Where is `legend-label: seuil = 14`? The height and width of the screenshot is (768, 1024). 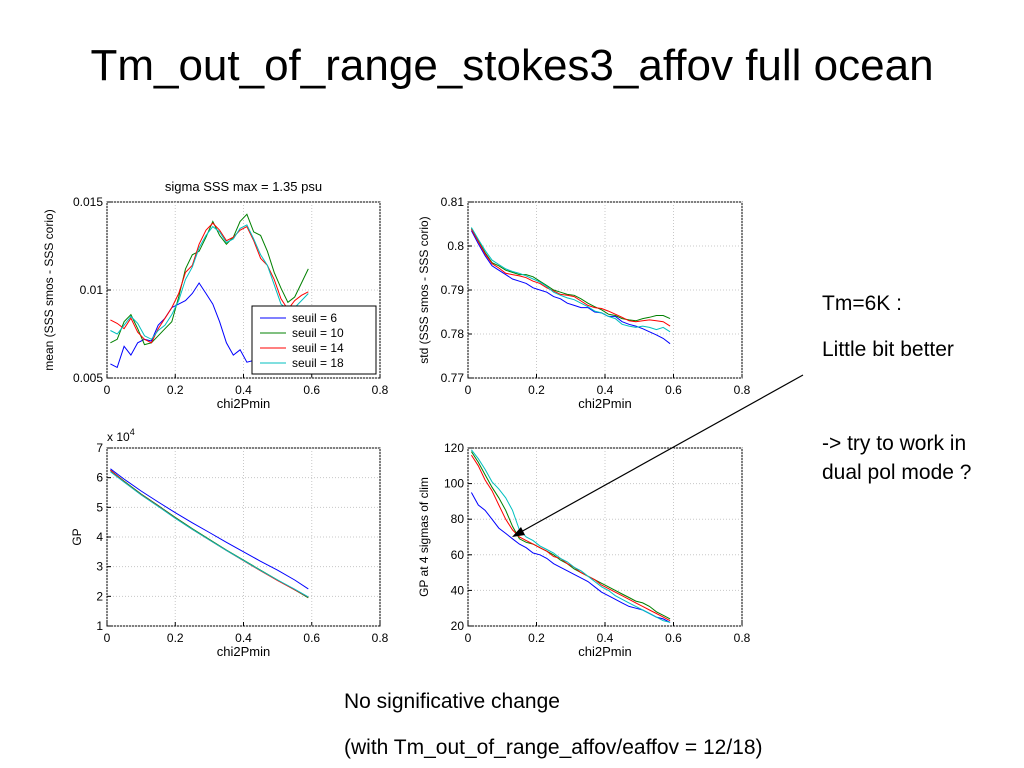
legend-label: seuil = 14 is located at coordinates (318, 348).